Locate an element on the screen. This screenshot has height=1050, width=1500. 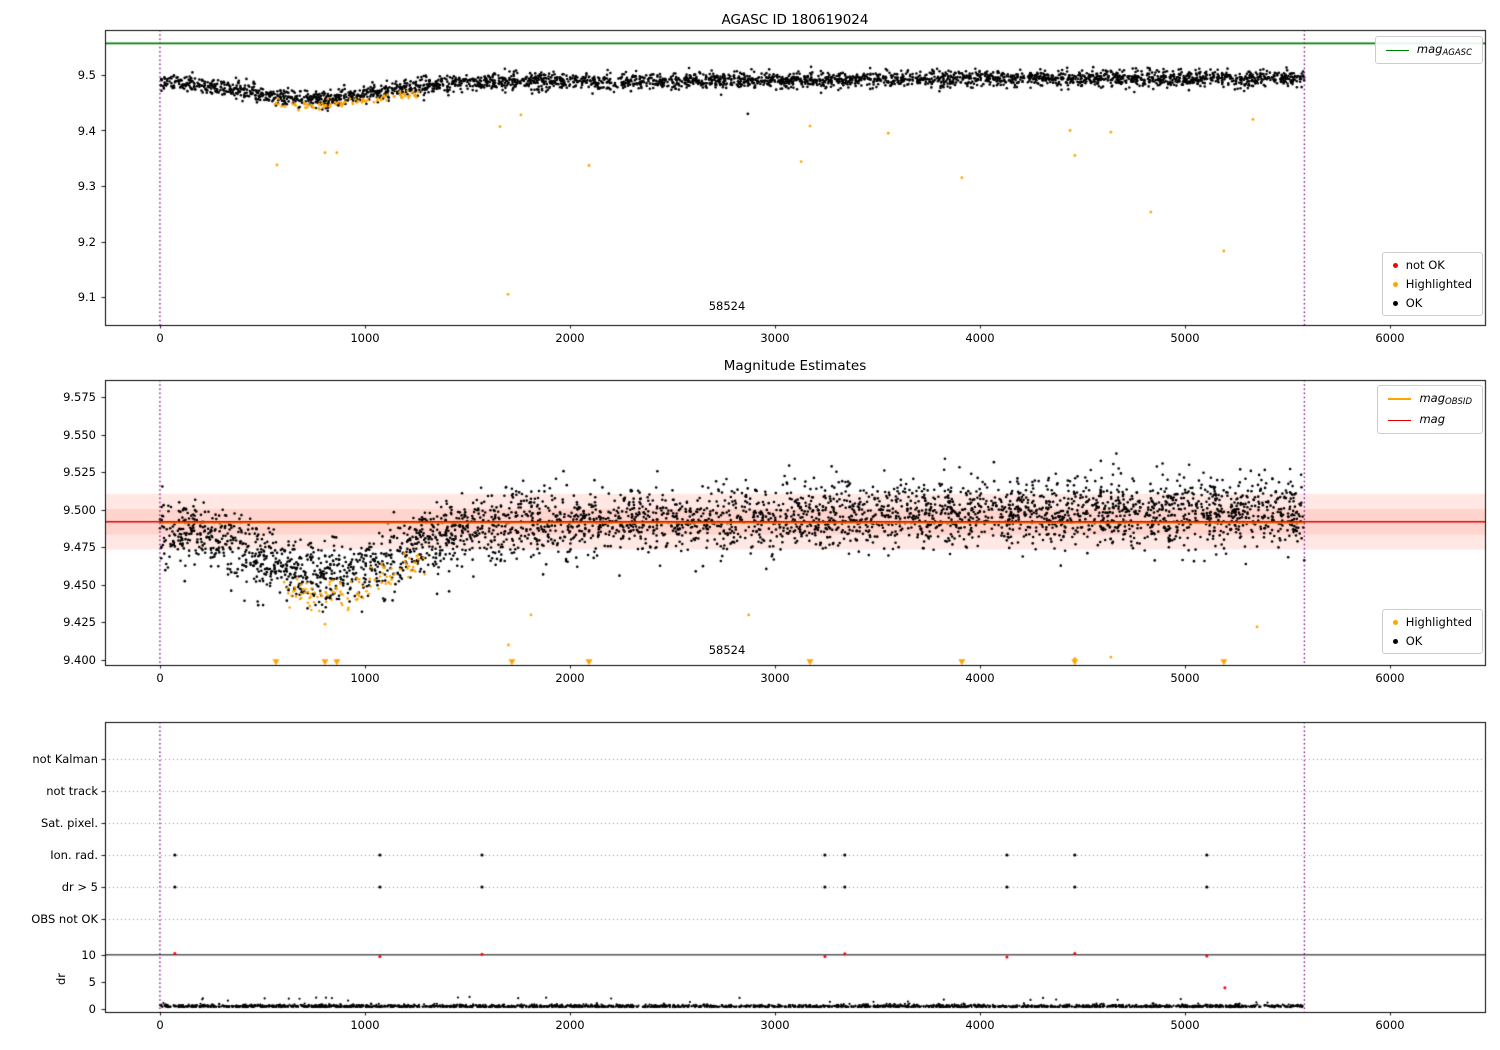
plot1-xtick-label: 6000 is located at coordinates (1390, 338).